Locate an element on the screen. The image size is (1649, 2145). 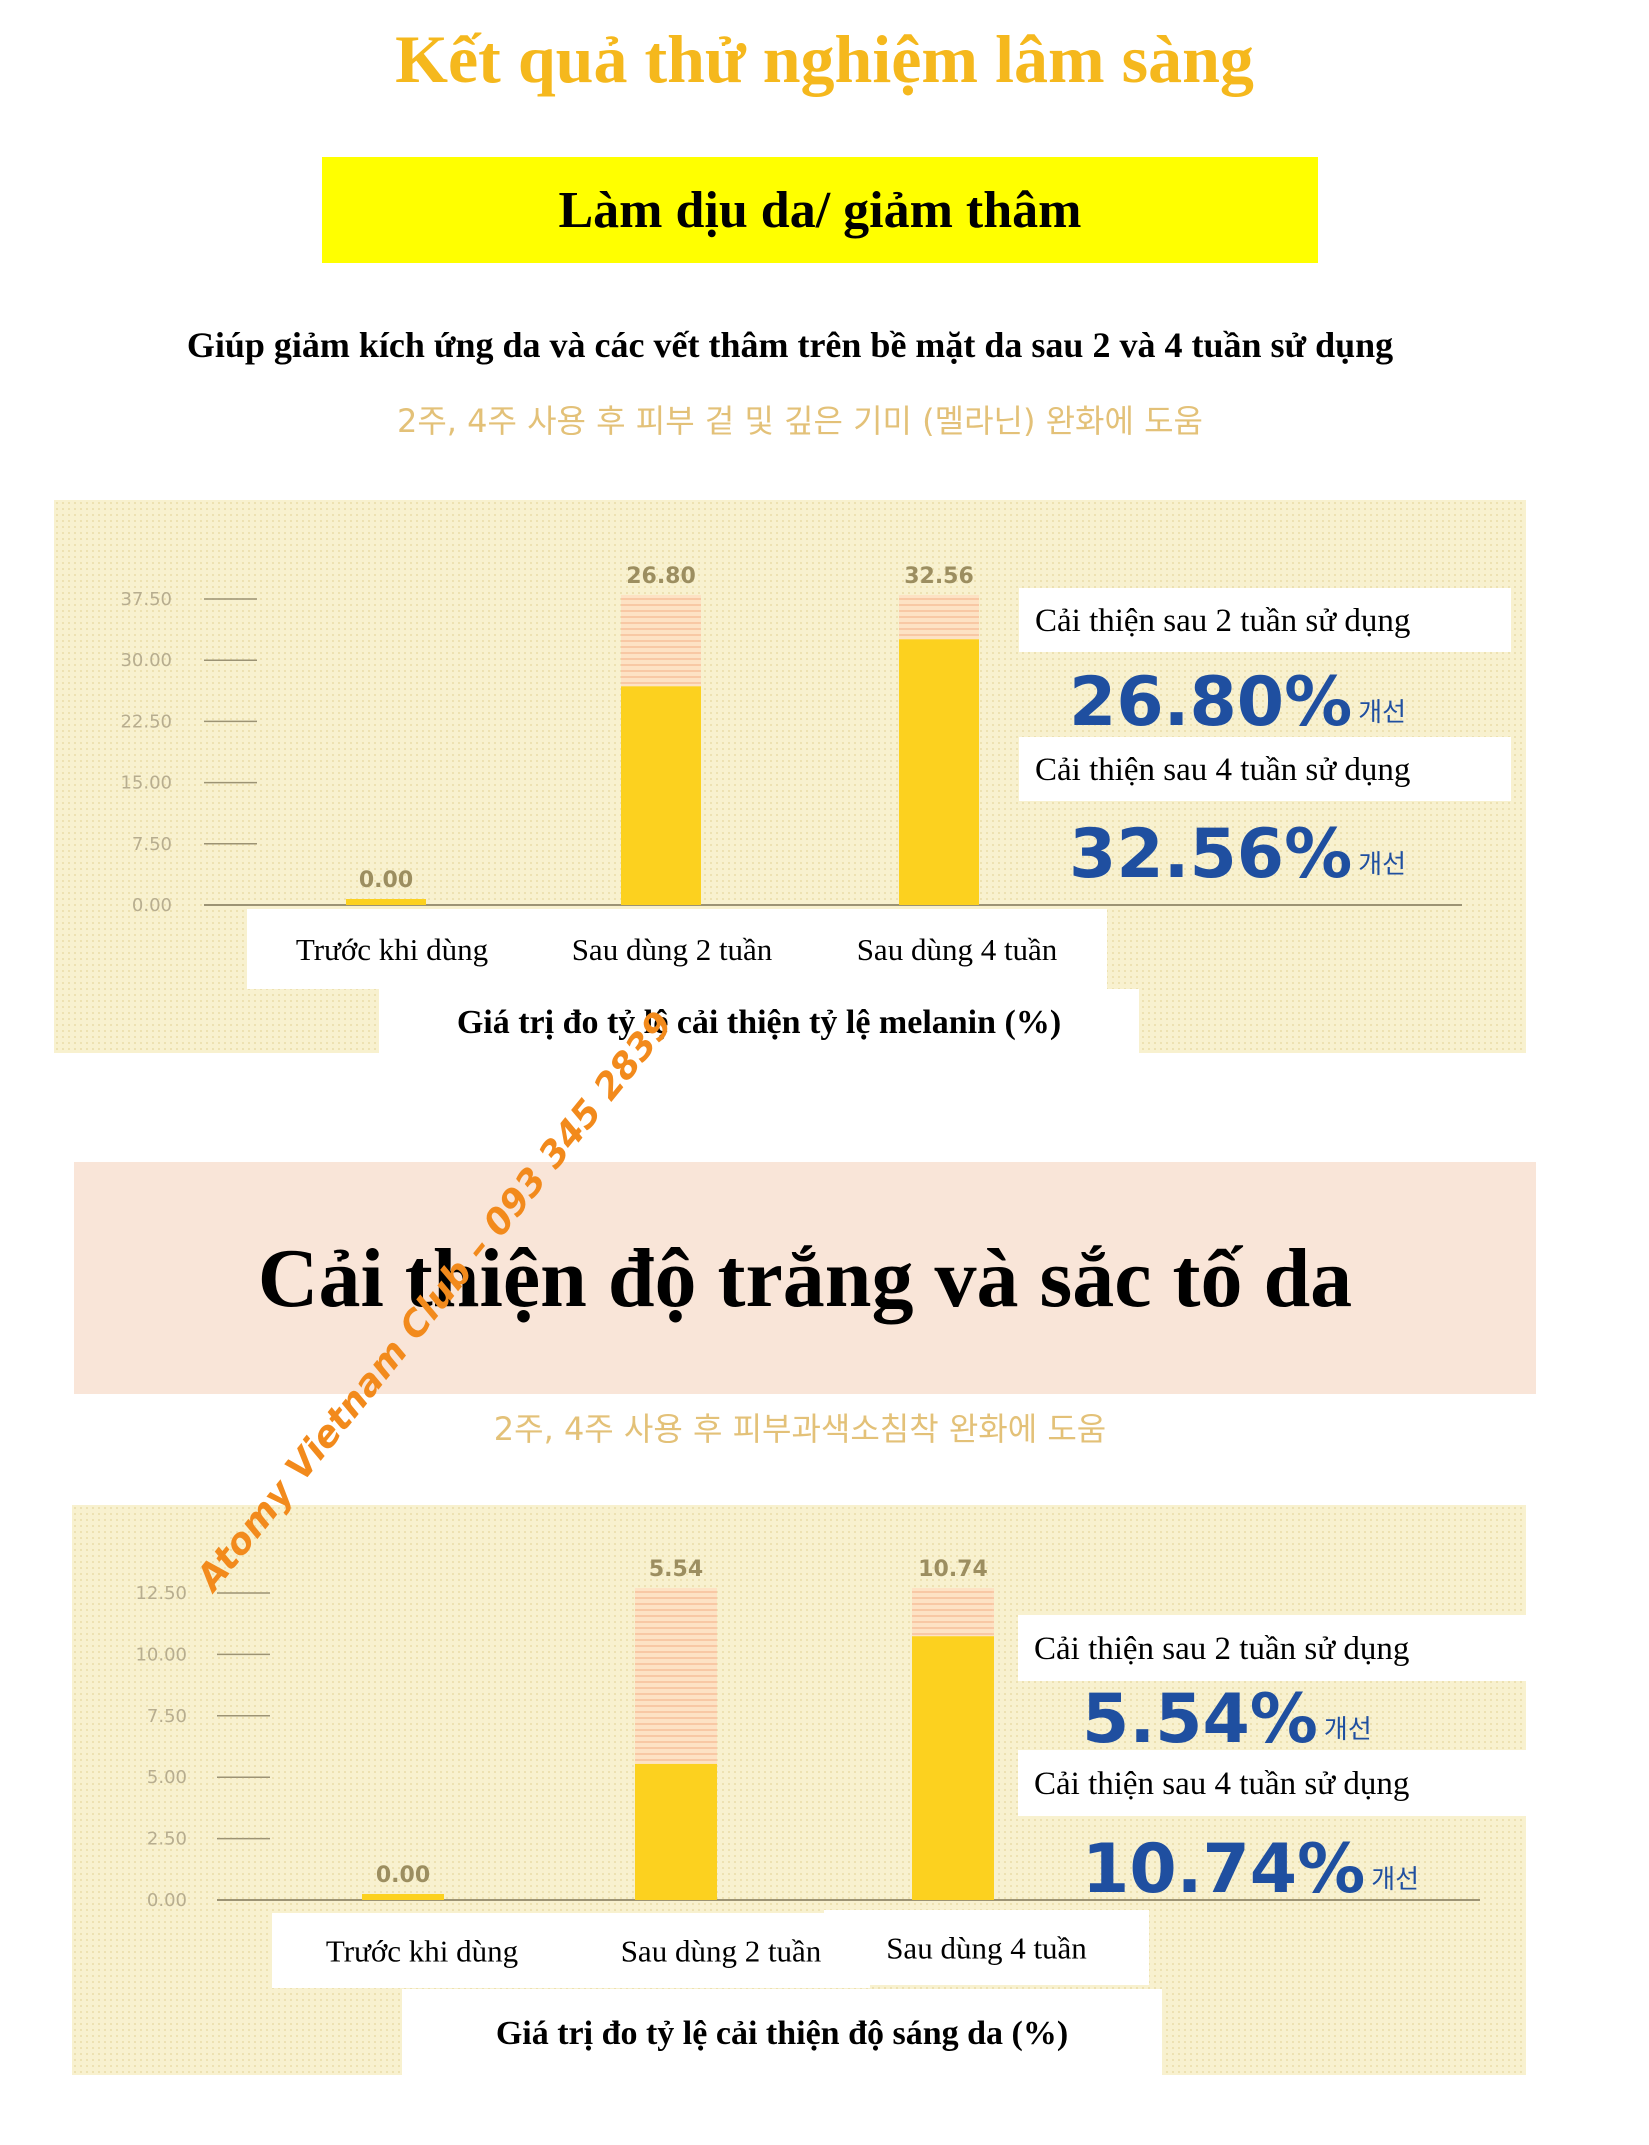
chart2-category-label: Trước khi dùng is located at coordinates (422, 1951).